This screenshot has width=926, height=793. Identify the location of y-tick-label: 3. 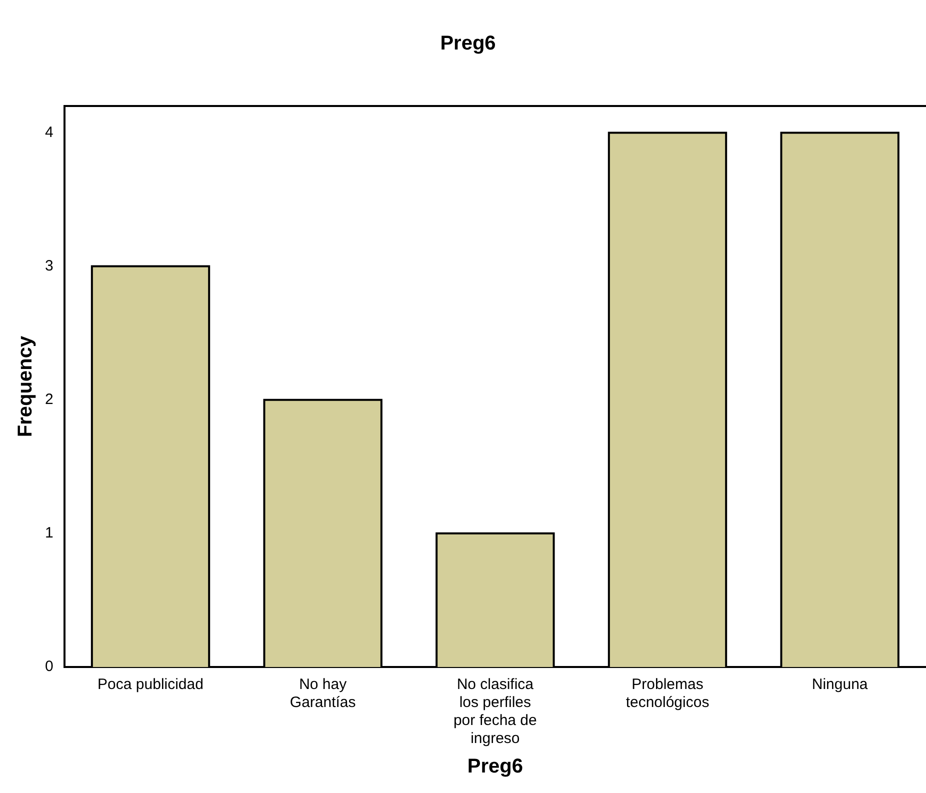
(49, 265).